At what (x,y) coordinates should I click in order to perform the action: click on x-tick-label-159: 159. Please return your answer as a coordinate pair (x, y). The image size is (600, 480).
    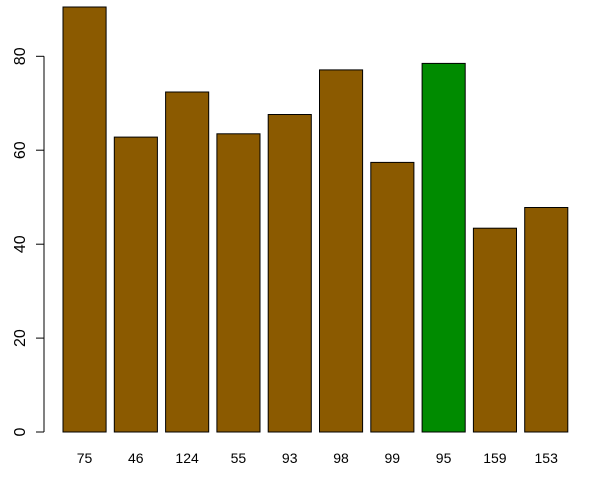
    Looking at the image, I should click on (495, 458).